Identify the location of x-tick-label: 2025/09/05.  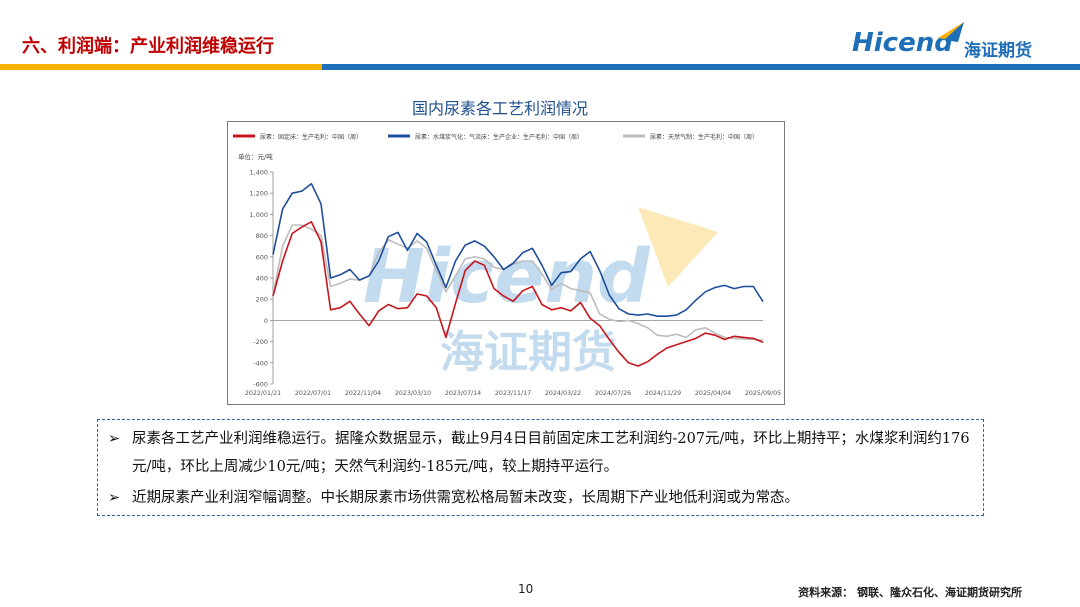
(763, 393).